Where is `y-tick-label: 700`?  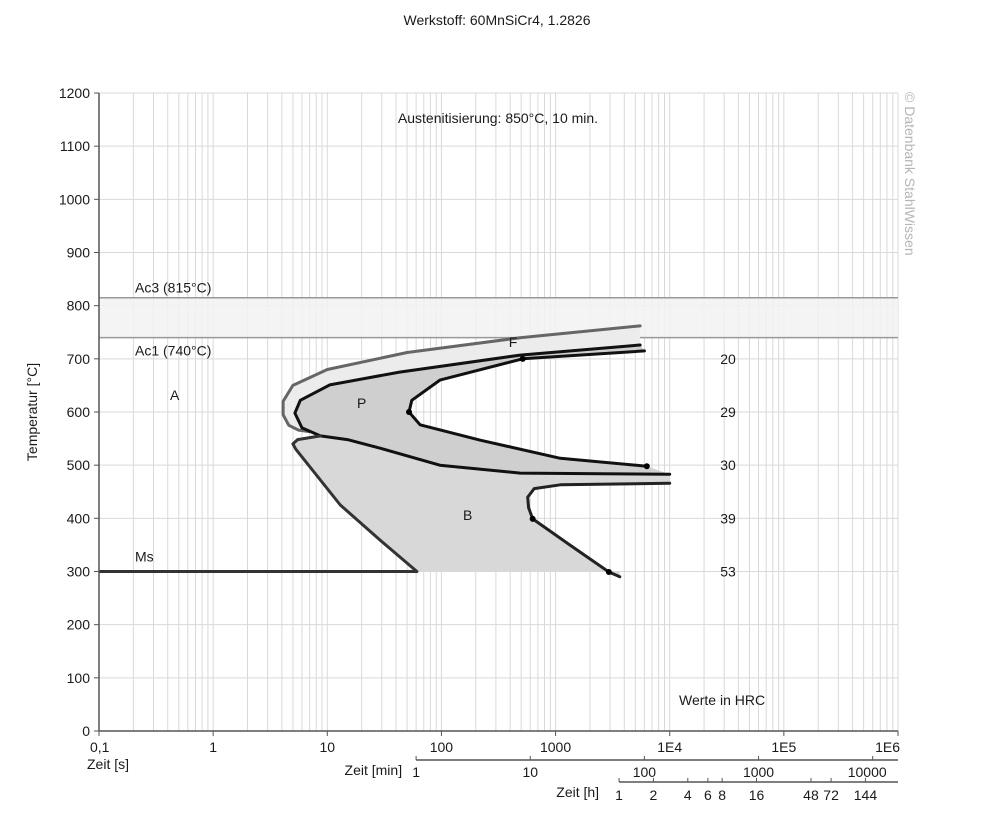
y-tick-label: 700 is located at coordinates (79, 359).